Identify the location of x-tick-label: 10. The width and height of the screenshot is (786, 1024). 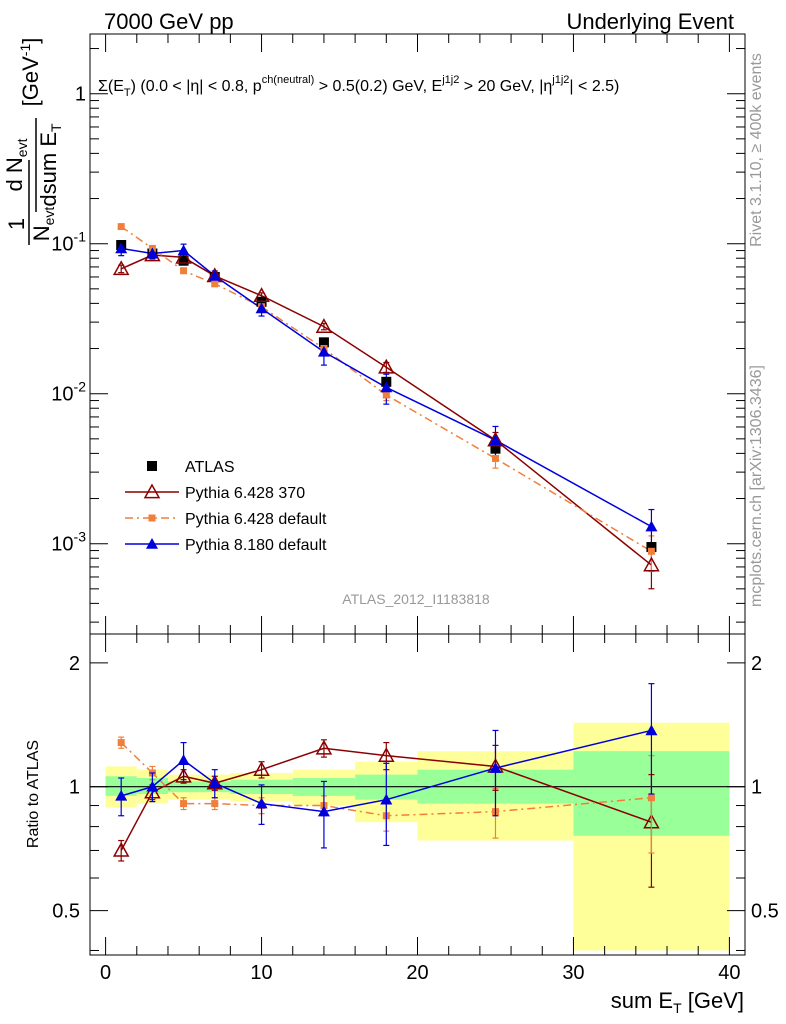
(261, 973).